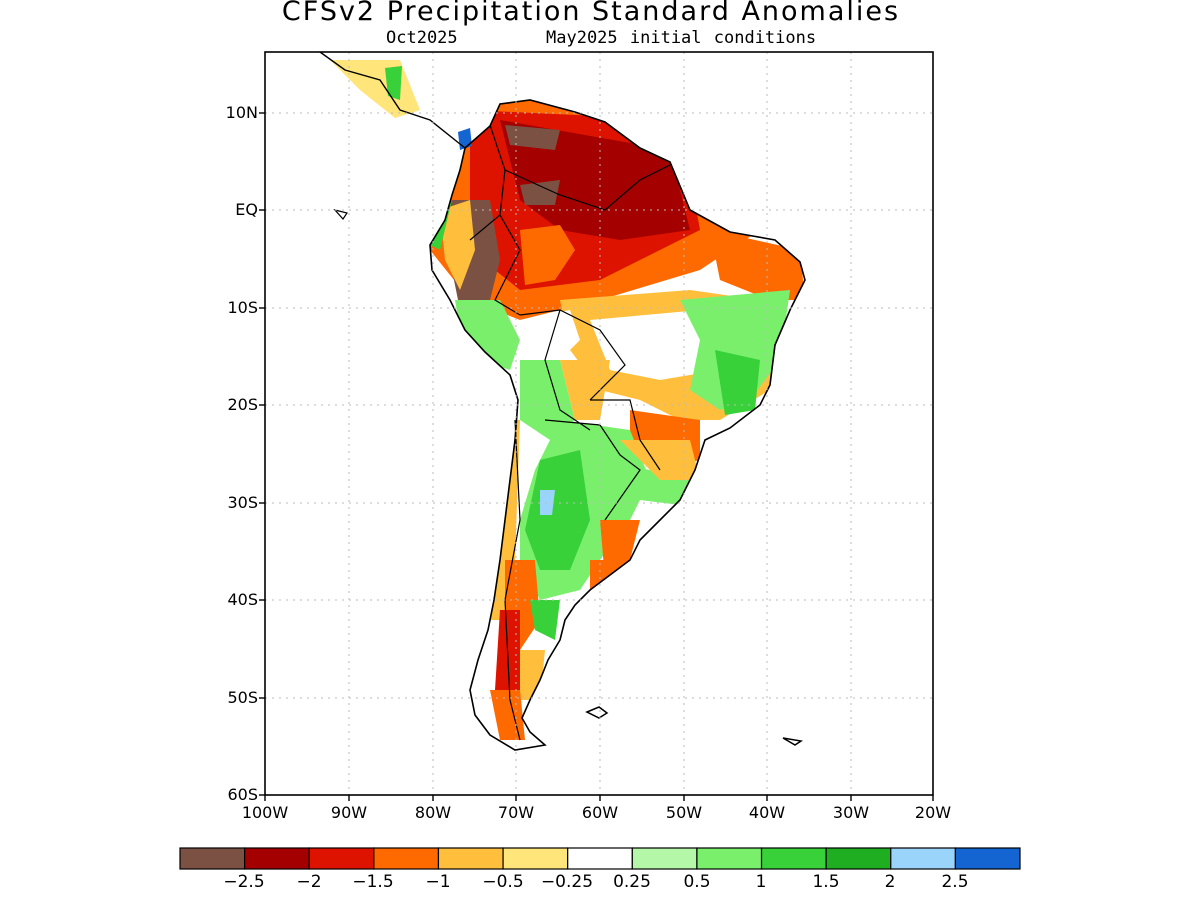 Image resolution: width=1200 pixels, height=900 pixels. Describe the element at coordinates (681, 38) in the screenshot. I see `initial-conditions: May2025 initial conditions` at that location.